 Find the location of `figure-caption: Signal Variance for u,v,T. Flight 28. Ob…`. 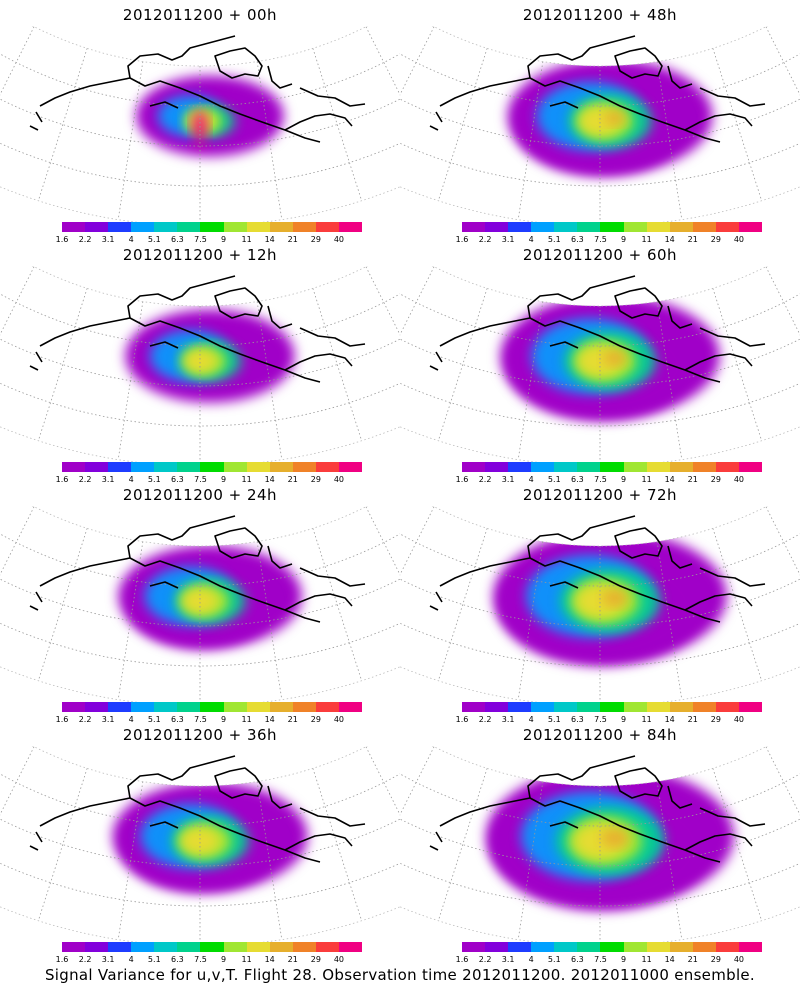

figure-caption: Signal Variance for u,v,T. Flight 28. Ob… is located at coordinates (400, 975).